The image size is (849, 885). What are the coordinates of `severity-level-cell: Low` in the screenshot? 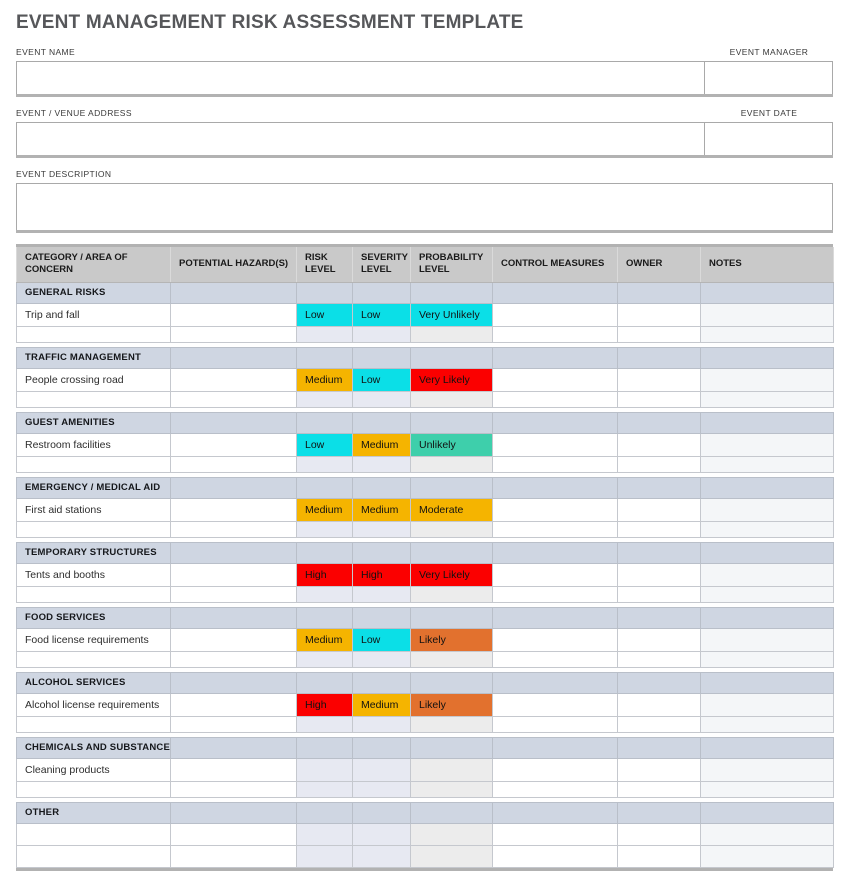 It's located at (381, 639).